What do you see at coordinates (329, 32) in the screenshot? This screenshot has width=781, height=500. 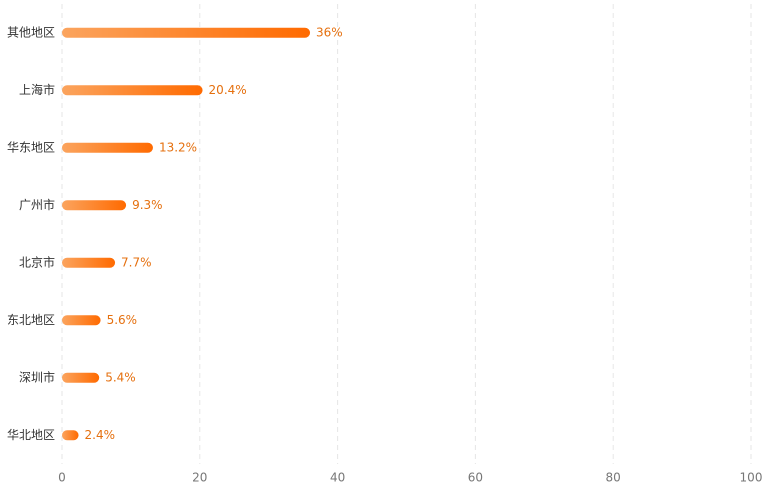 I see `value-label: 36%` at bounding box center [329, 32].